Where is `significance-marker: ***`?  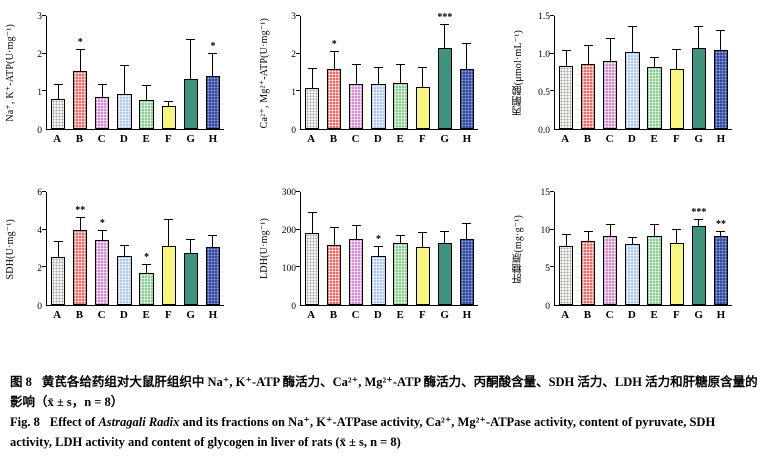 significance-marker: *** is located at coordinates (445, 18).